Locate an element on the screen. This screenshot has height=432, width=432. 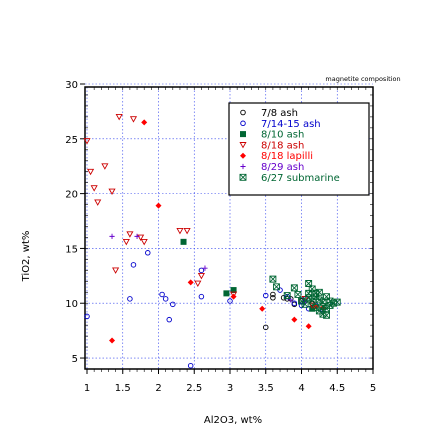
y-tick-label: 10 is located at coordinates (71, 304).